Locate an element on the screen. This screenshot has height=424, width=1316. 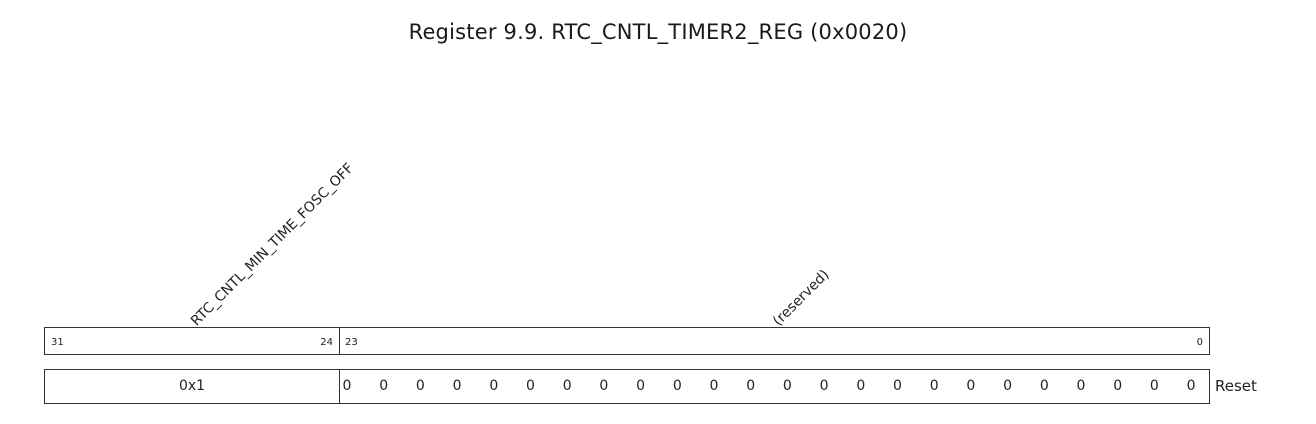
bit-range-cell-23-0: 23 0 is located at coordinates (774, 341).